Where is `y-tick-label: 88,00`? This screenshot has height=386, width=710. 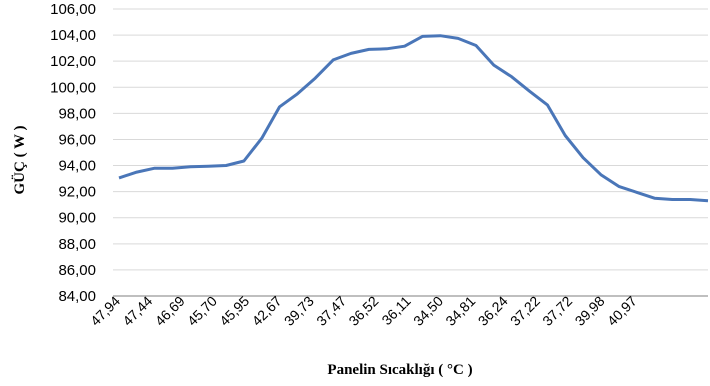
y-tick-label: 88,00 is located at coordinates (77, 244).